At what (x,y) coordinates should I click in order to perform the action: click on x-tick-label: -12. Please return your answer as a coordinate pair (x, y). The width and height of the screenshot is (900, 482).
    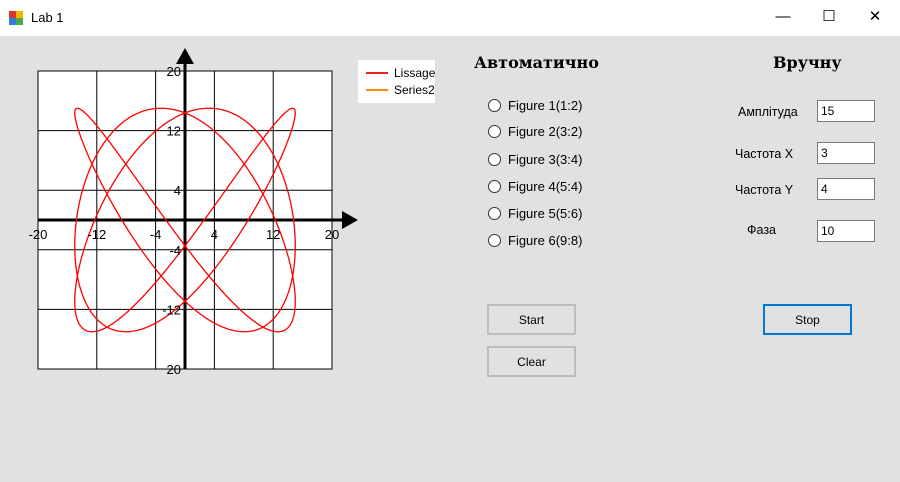
    Looking at the image, I should click on (96, 234).